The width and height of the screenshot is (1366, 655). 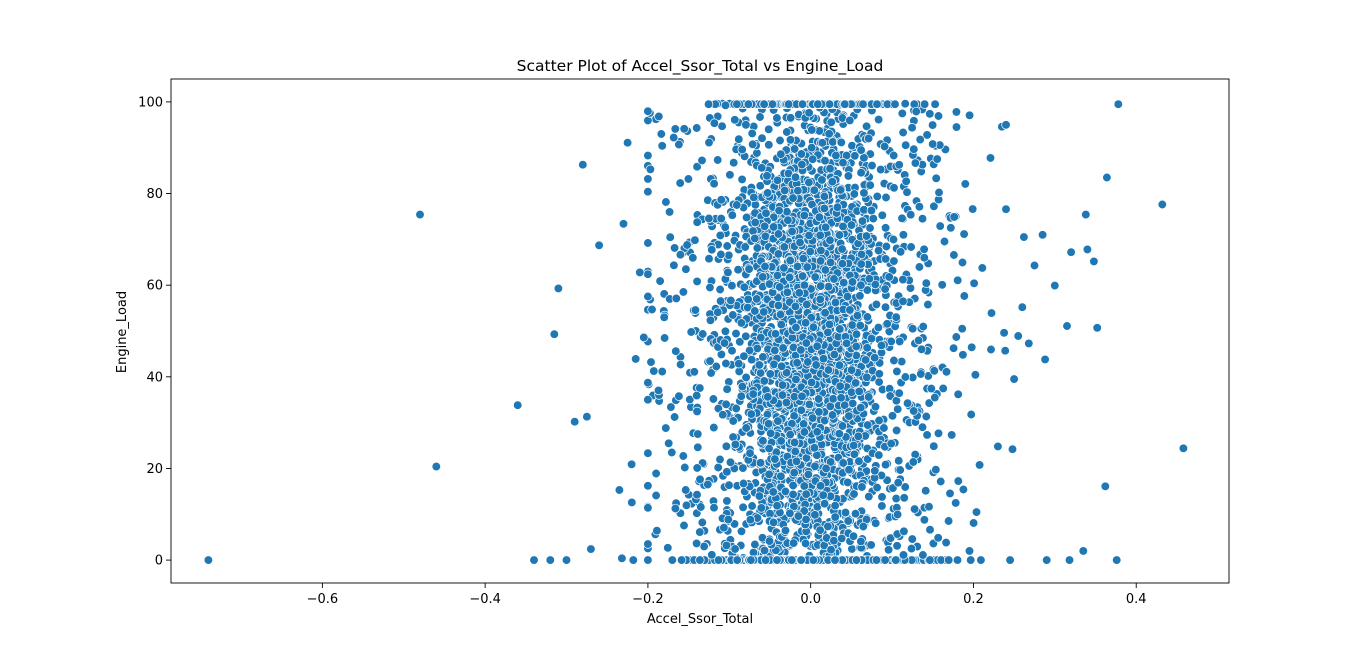 What do you see at coordinates (122, 332) in the screenshot?
I see `y-axis-label: Engine_Load` at bounding box center [122, 332].